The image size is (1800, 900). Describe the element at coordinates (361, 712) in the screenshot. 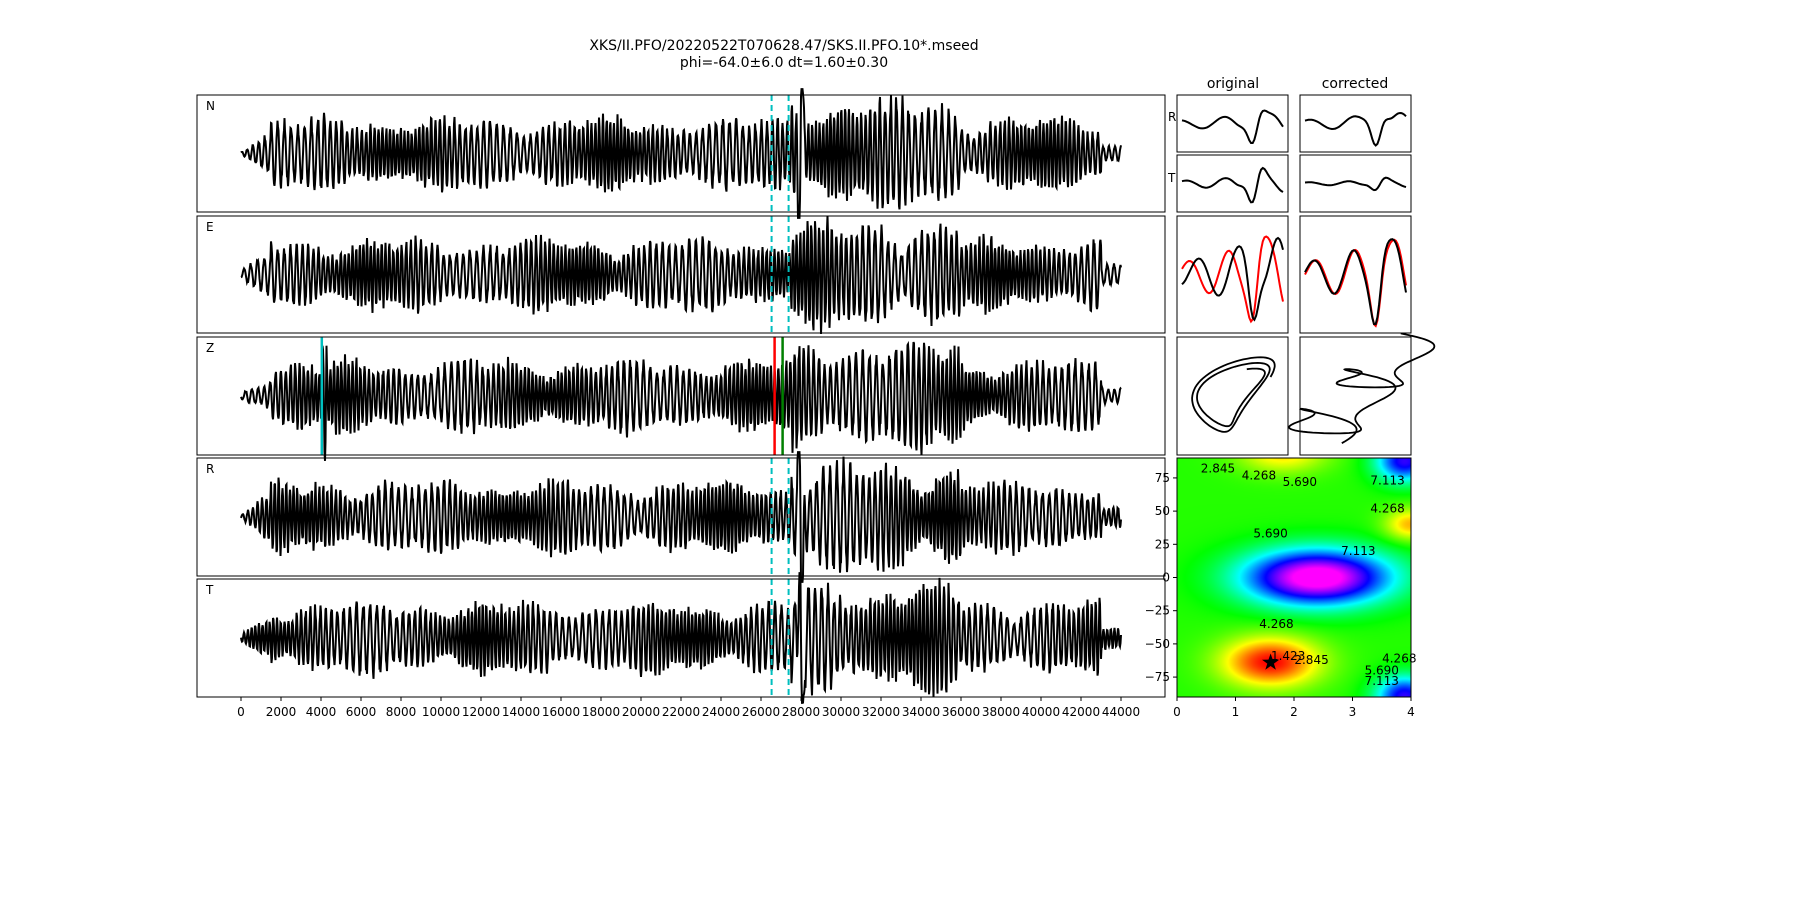

I see `x-tick-label: 6000` at that location.